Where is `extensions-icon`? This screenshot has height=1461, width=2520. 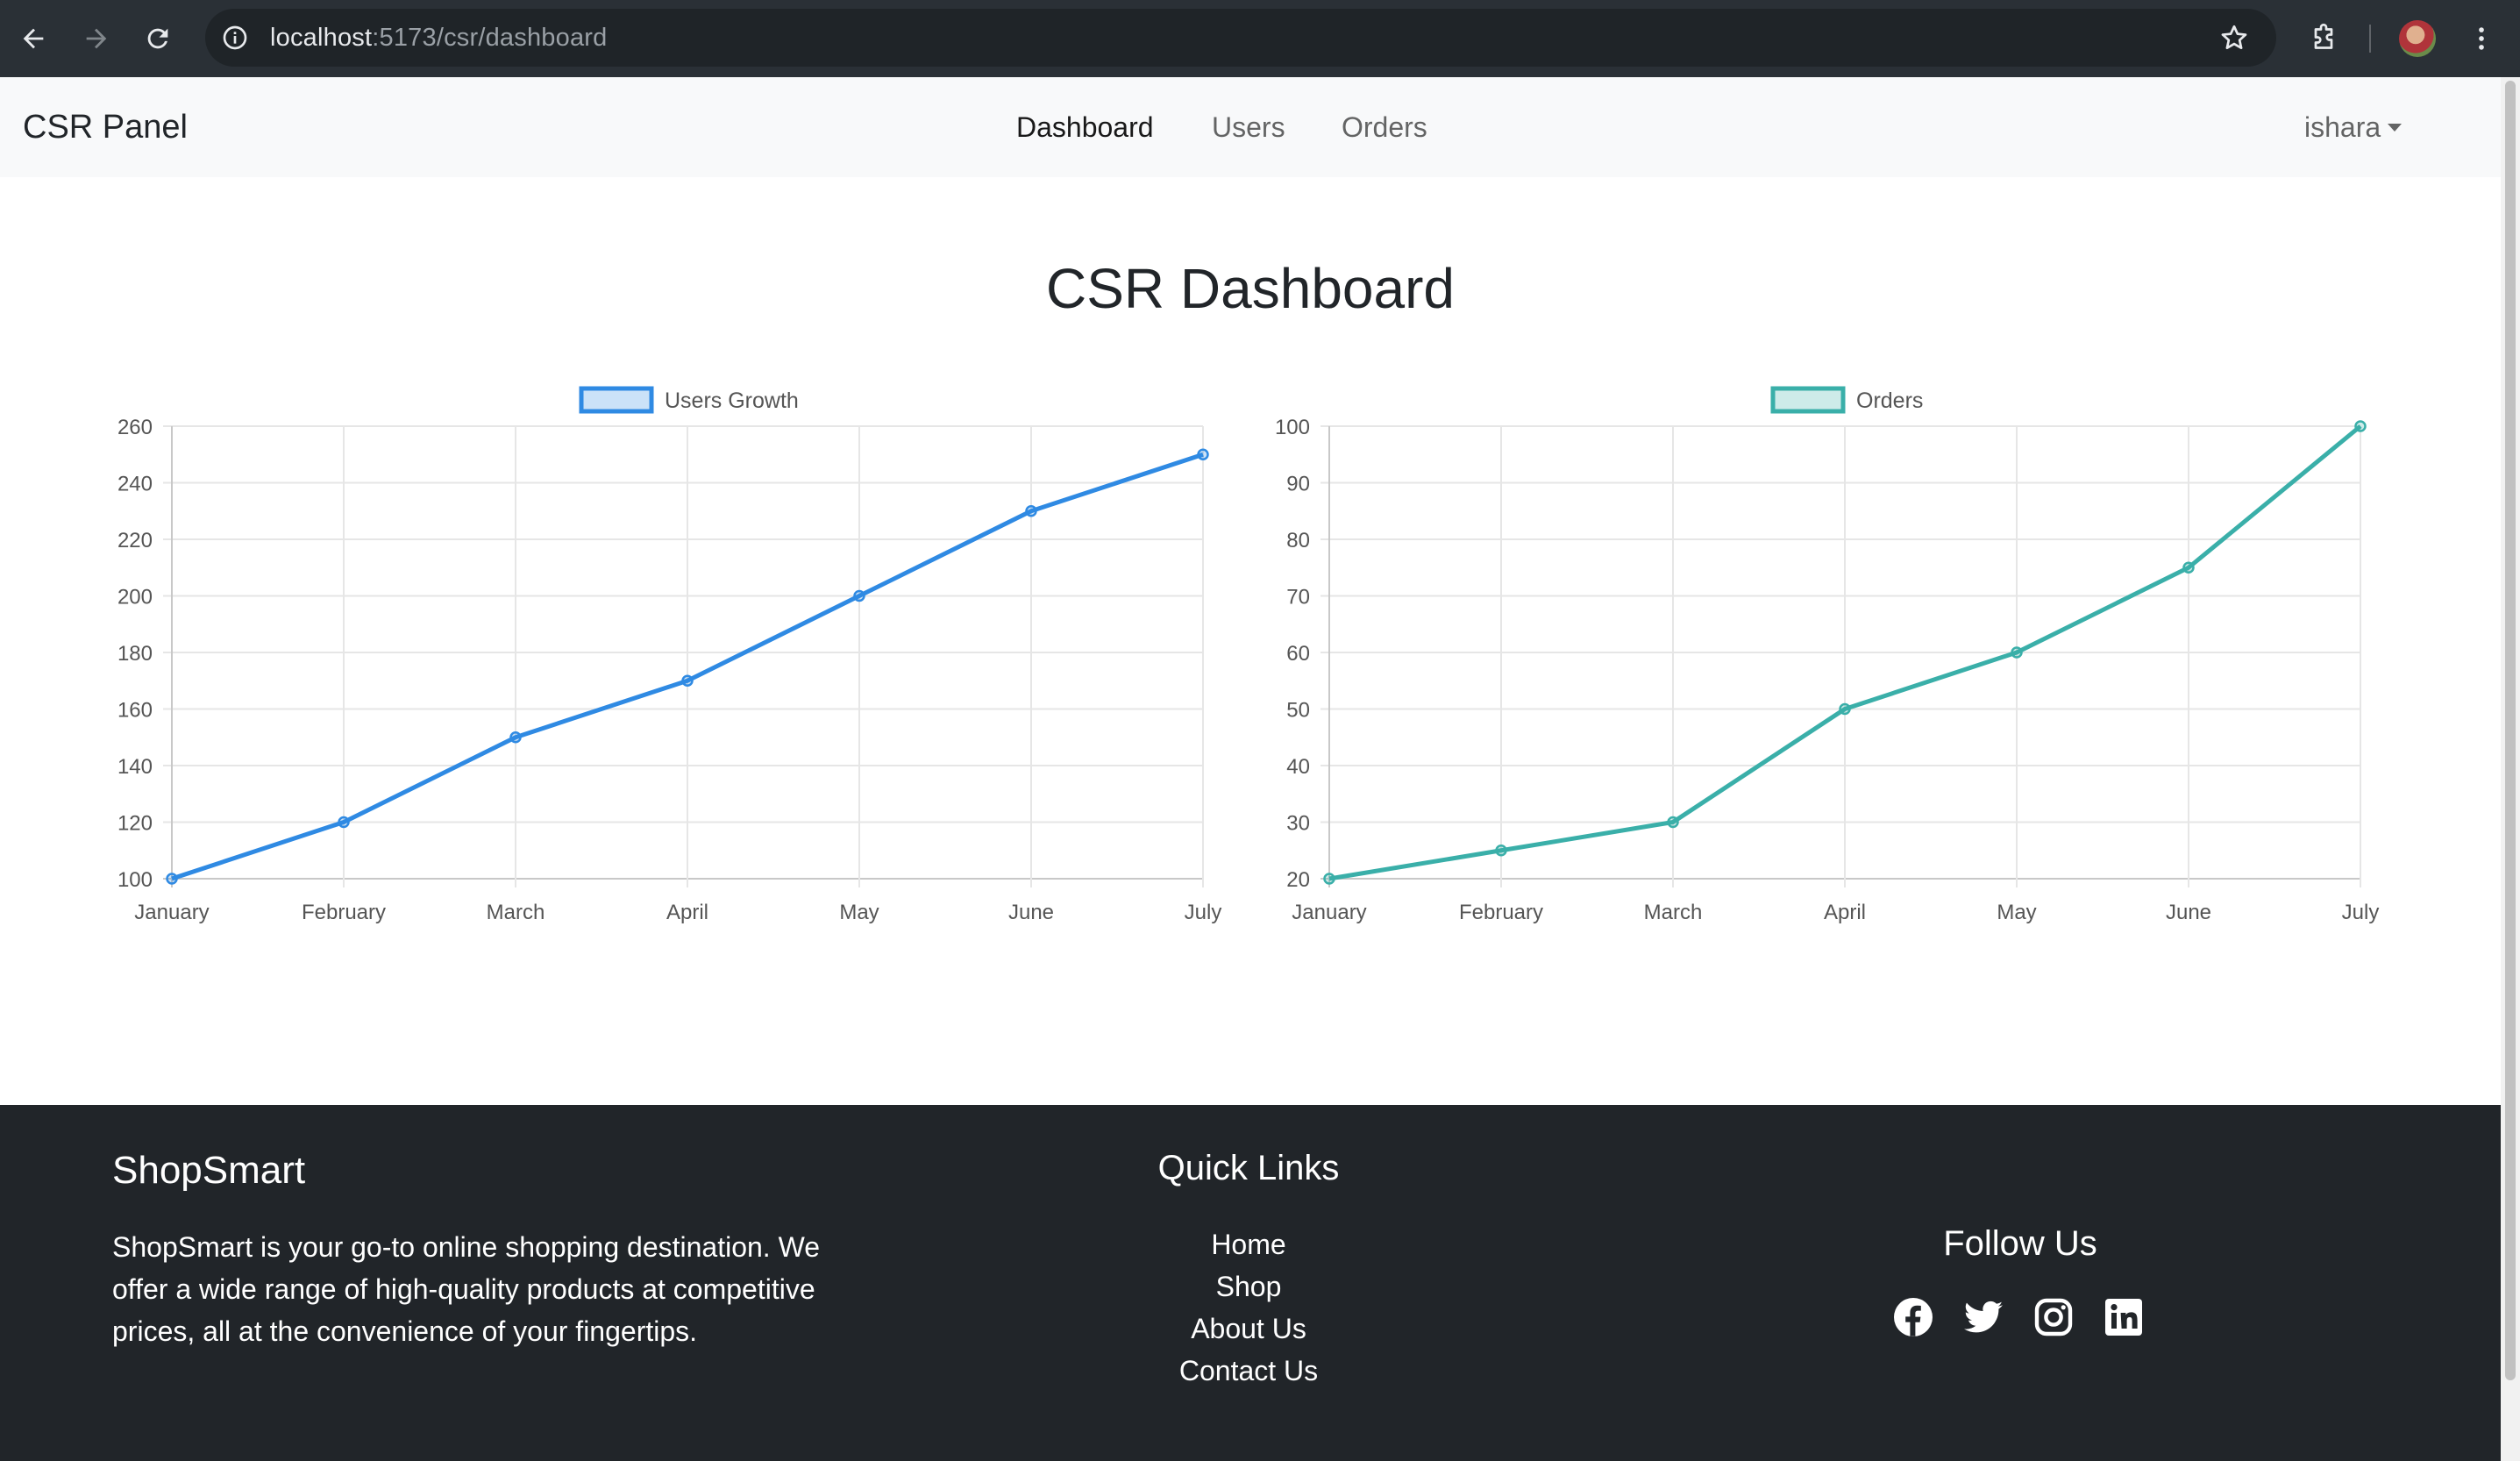
extensions-icon is located at coordinates (2323, 38).